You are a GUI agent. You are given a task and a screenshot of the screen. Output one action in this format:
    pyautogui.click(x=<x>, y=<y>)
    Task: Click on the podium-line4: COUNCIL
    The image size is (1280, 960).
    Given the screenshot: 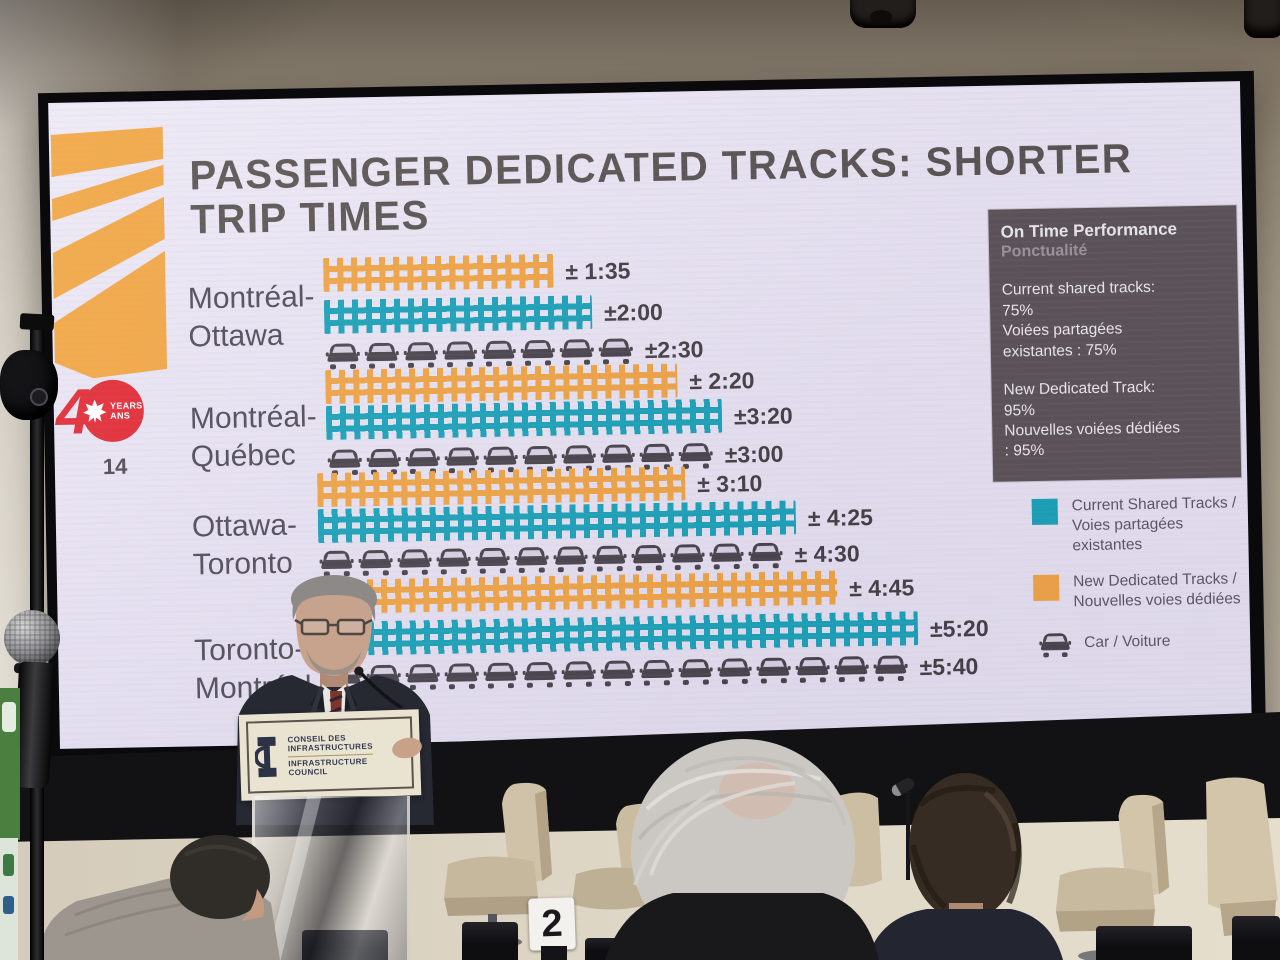 What is the action you would take?
    pyautogui.click(x=308, y=772)
    